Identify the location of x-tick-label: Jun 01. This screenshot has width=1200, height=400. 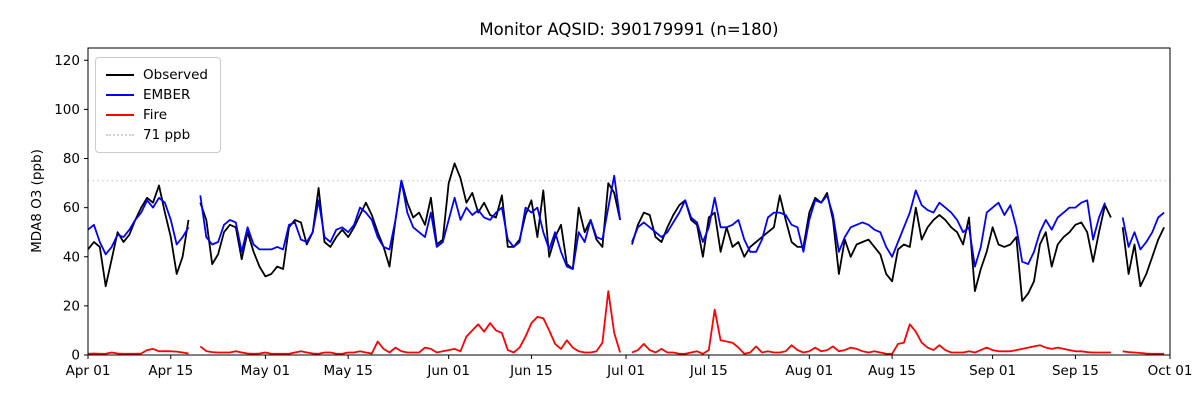
(448, 371).